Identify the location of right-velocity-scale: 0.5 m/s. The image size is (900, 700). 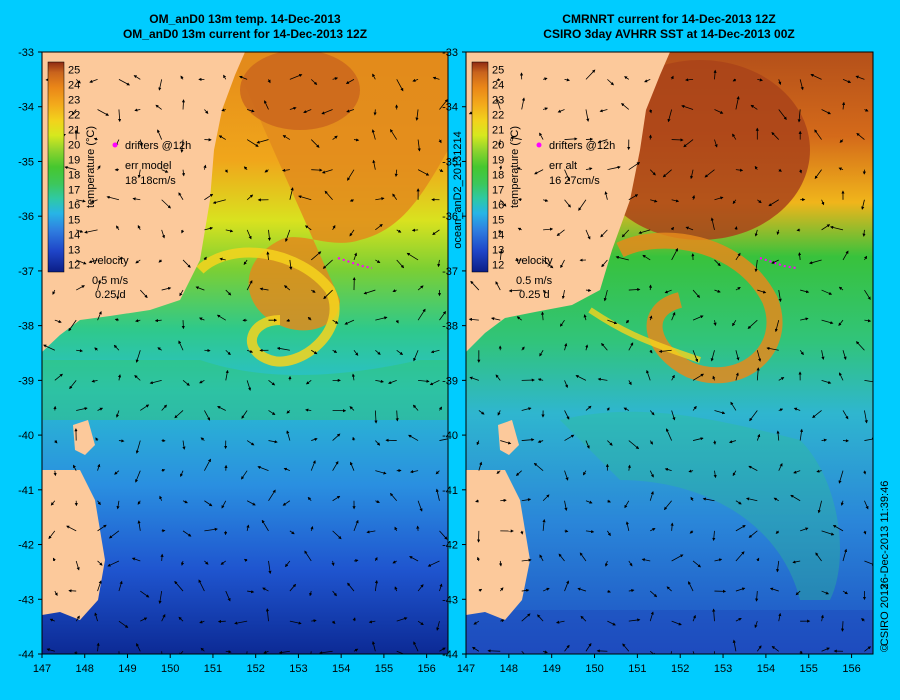
(534, 281).